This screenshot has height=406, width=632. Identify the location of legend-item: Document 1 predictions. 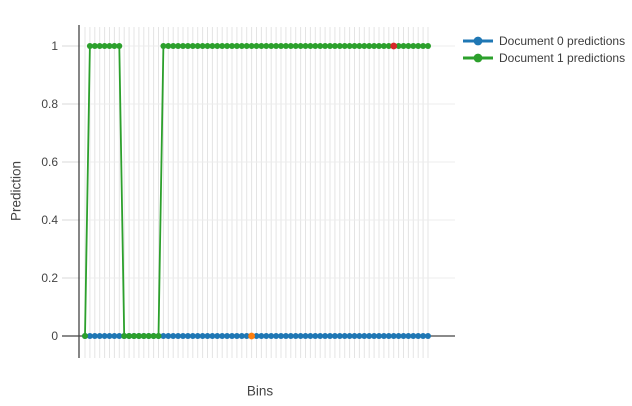
(543, 58).